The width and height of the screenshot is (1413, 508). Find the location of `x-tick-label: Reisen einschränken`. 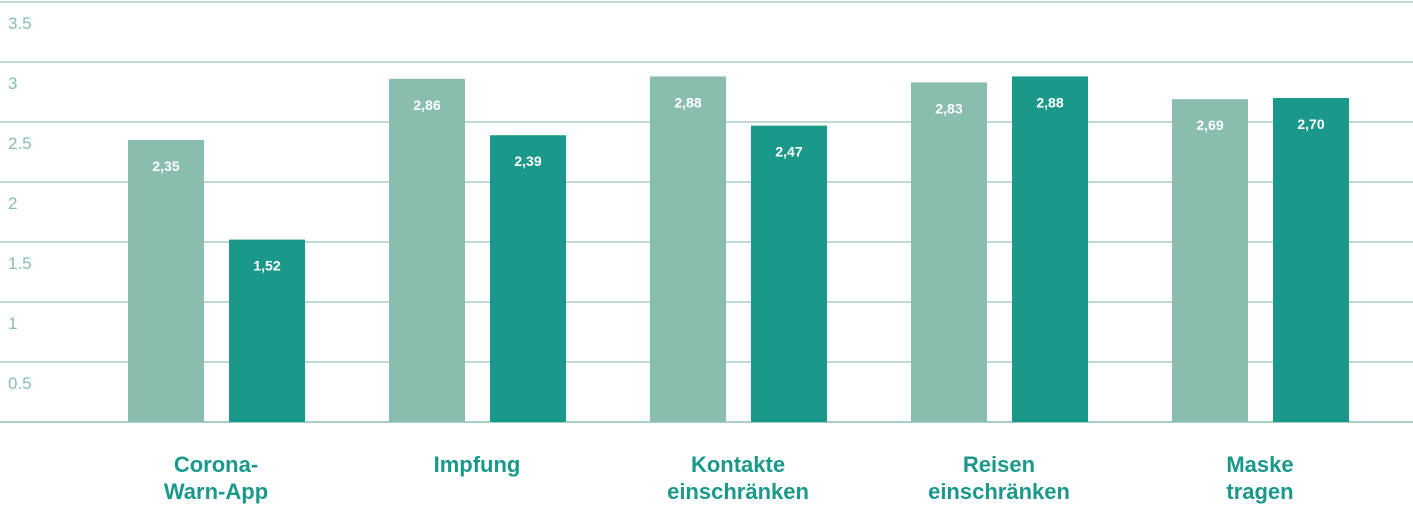

x-tick-label: Reisen einschränken is located at coordinates (999, 478).